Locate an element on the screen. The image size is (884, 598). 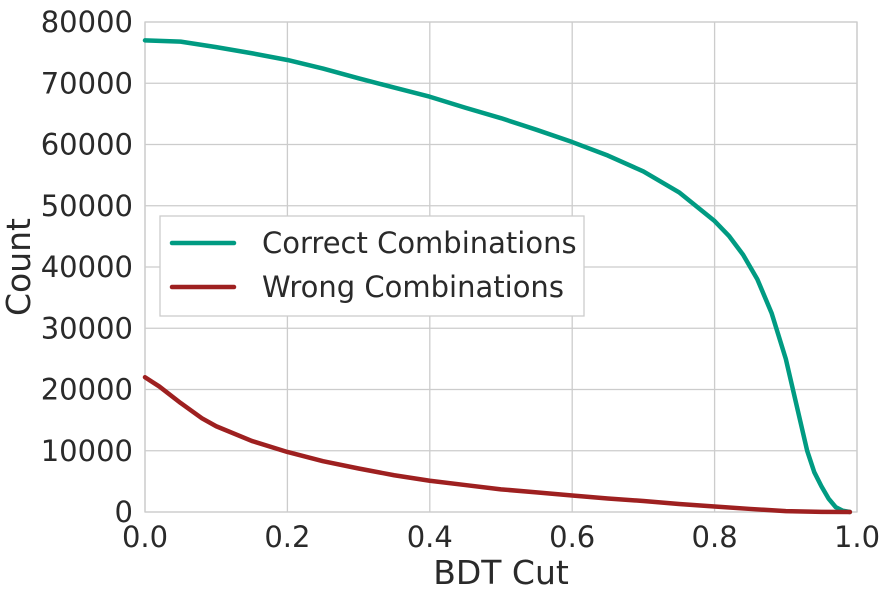
y-tick-label: 60000 is located at coordinates (87, 145).